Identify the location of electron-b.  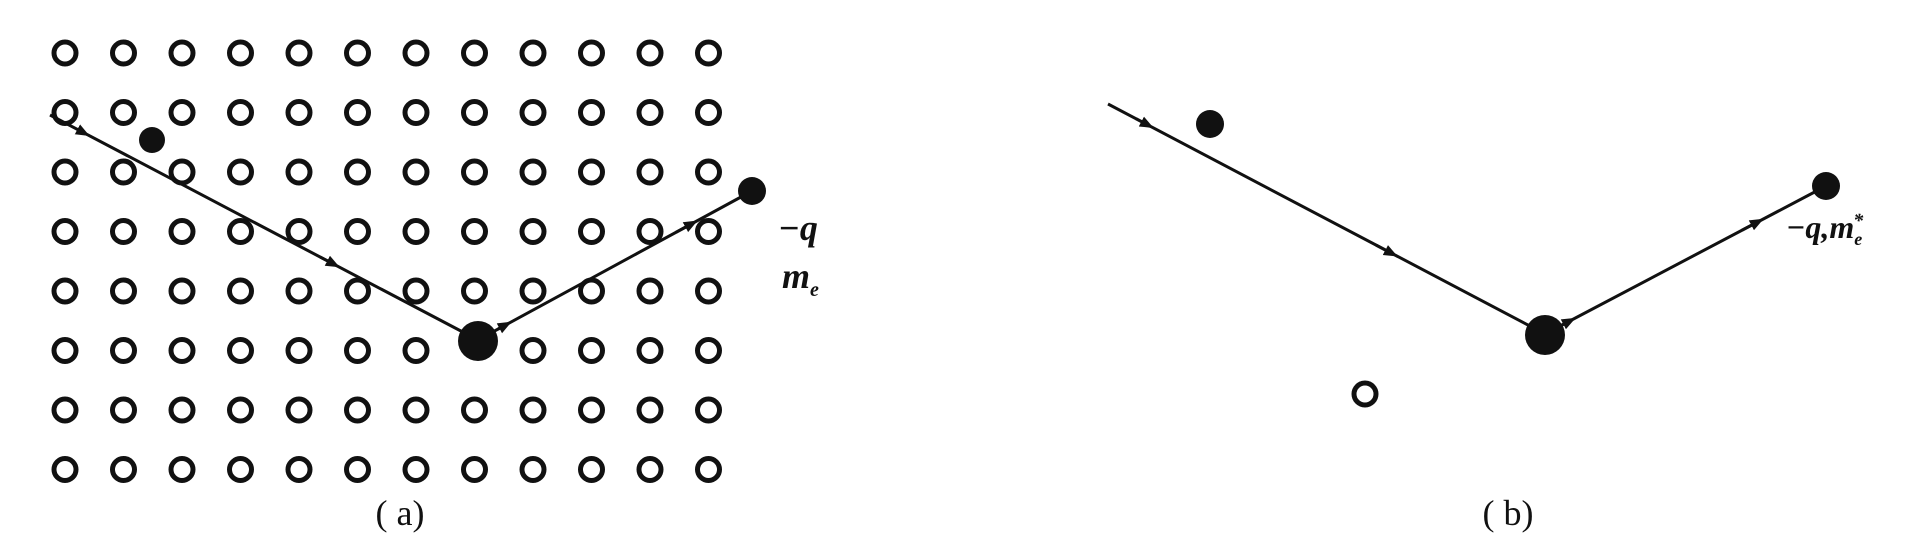
(1826, 186).